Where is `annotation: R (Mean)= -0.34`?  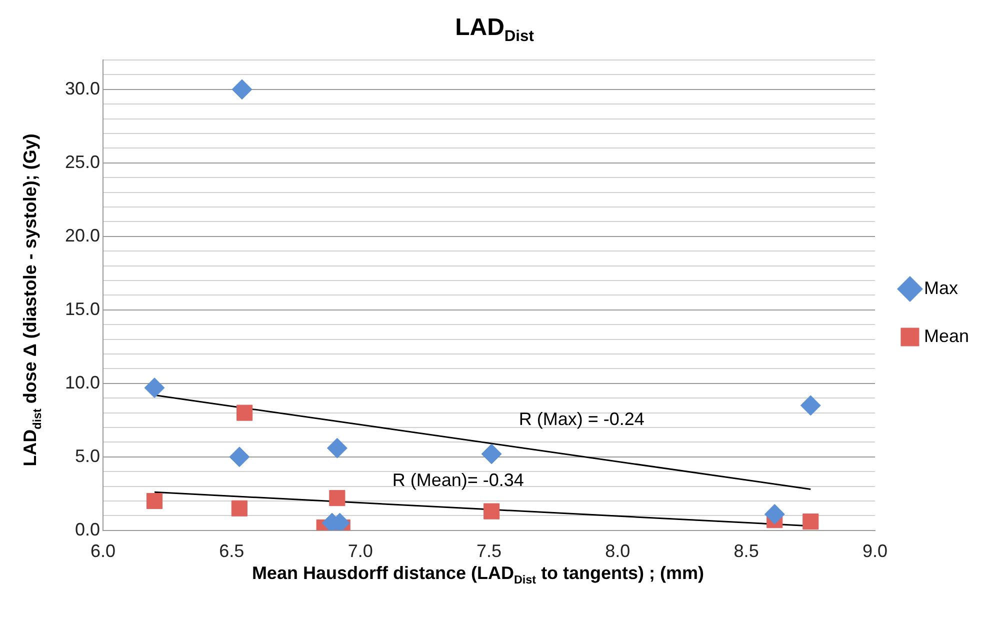 annotation: R (Mean)= -0.34 is located at coordinates (458, 480).